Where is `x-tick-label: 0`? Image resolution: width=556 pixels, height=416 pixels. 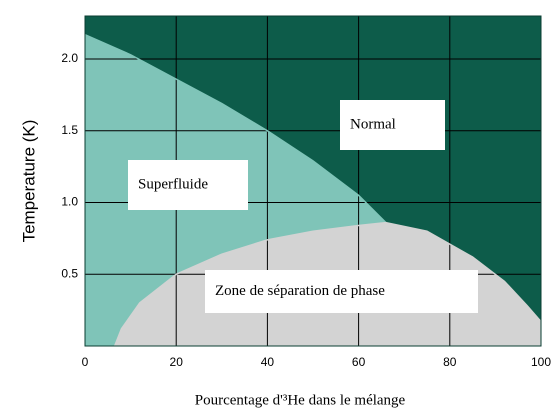
x-tick-label: 0 is located at coordinates (85, 362).